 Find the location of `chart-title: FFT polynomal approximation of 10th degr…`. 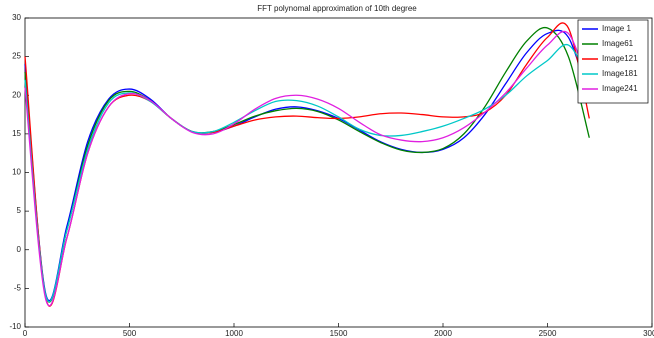

chart-title: FFT polynomal approximation of 10th degr… is located at coordinates (337, 8).